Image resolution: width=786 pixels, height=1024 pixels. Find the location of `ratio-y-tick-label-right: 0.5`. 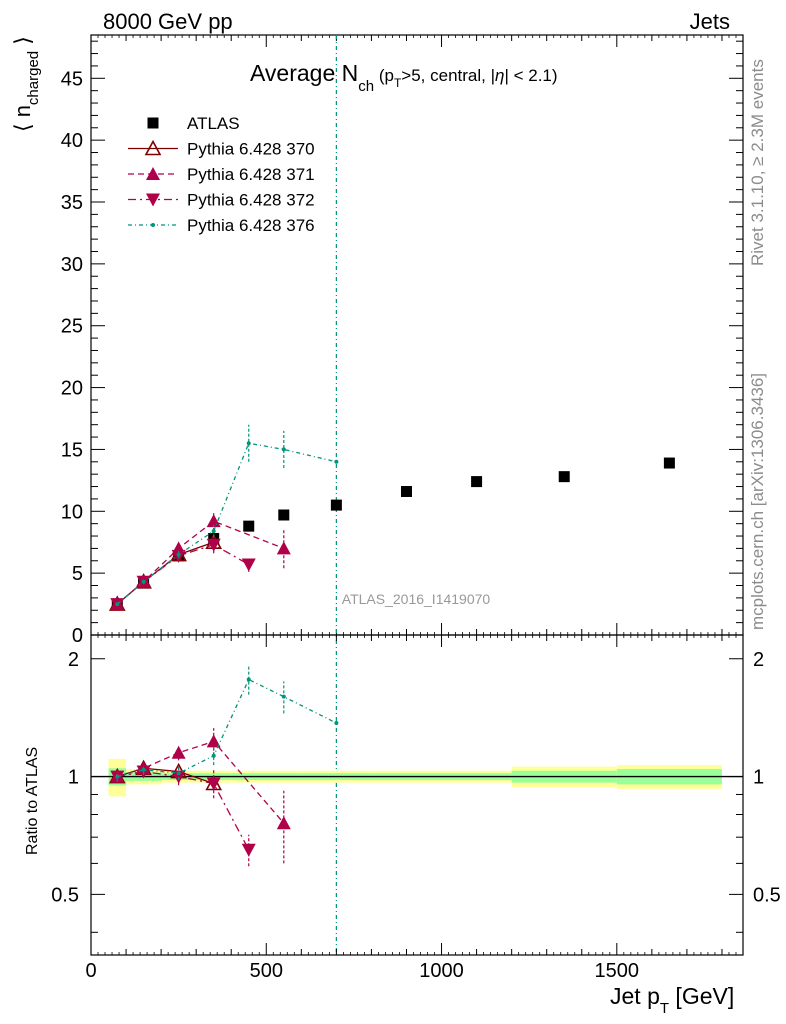

ratio-y-tick-label-right: 0.5 is located at coordinates (767, 895).